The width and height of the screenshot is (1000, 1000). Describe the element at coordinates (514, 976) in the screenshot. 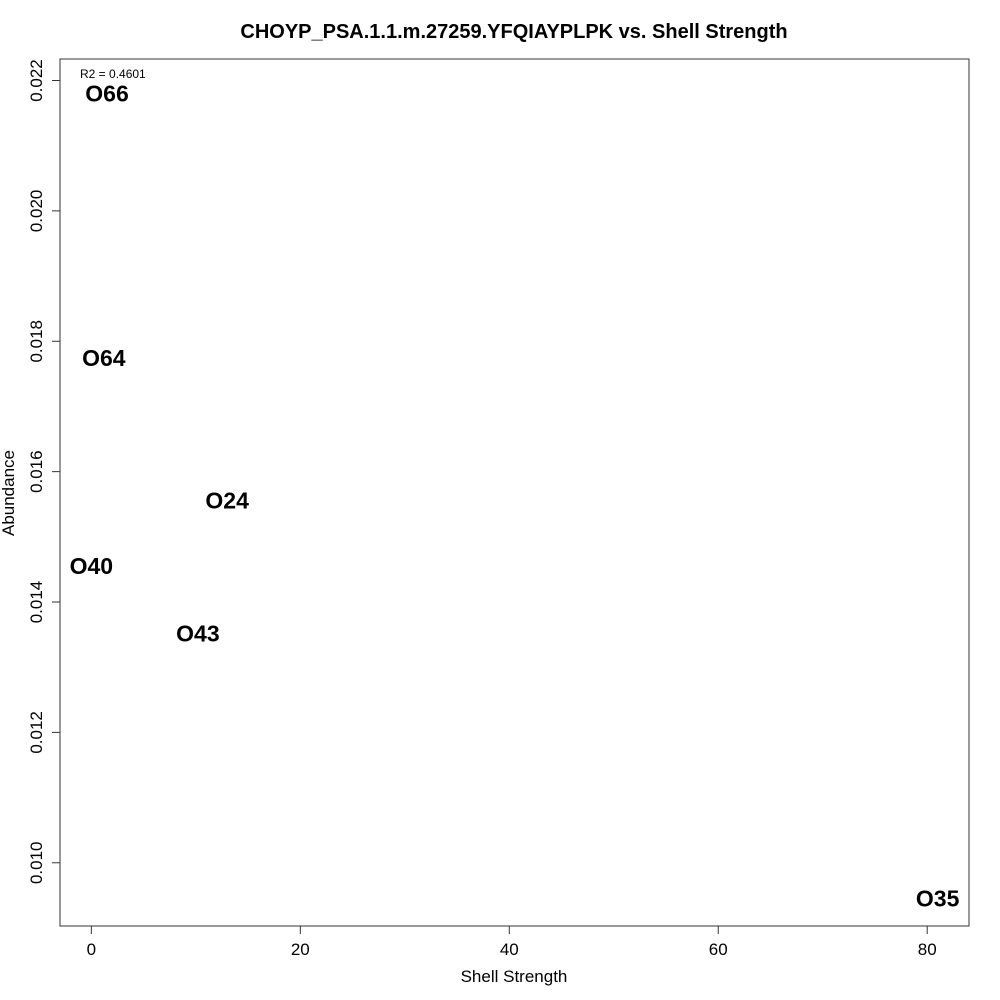

I see `x-axis-label: Shell Strength` at that location.